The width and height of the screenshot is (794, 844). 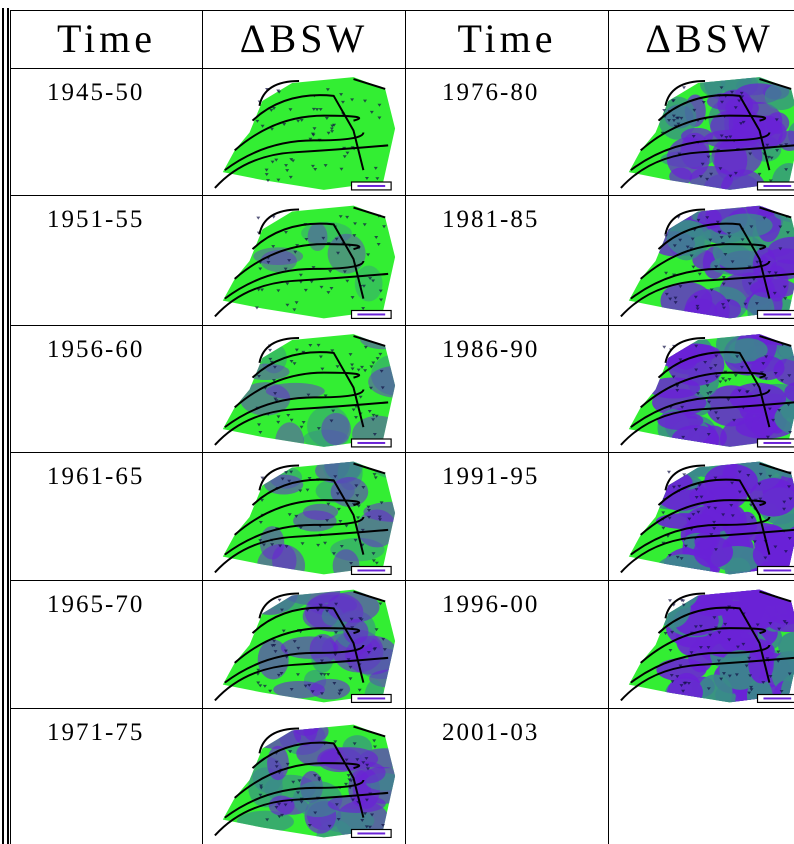 What do you see at coordinates (371, 570) in the screenshot?
I see `legend-bar` at bounding box center [371, 570].